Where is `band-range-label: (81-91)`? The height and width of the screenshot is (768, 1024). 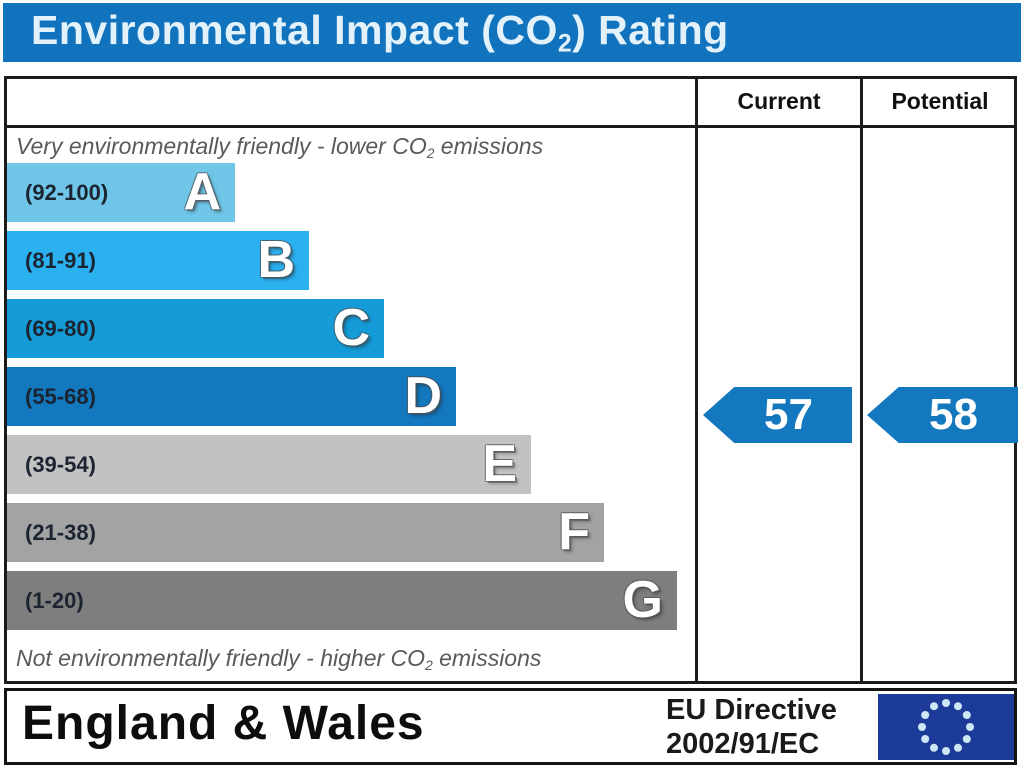
band-range-label: (81-91) is located at coordinates (60, 260).